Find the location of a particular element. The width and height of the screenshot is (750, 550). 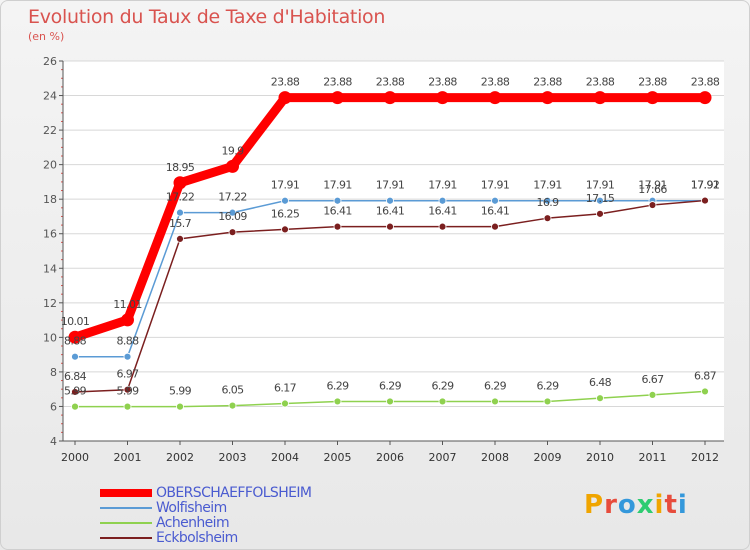

logo-letter: o is located at coordinates (627, 505).